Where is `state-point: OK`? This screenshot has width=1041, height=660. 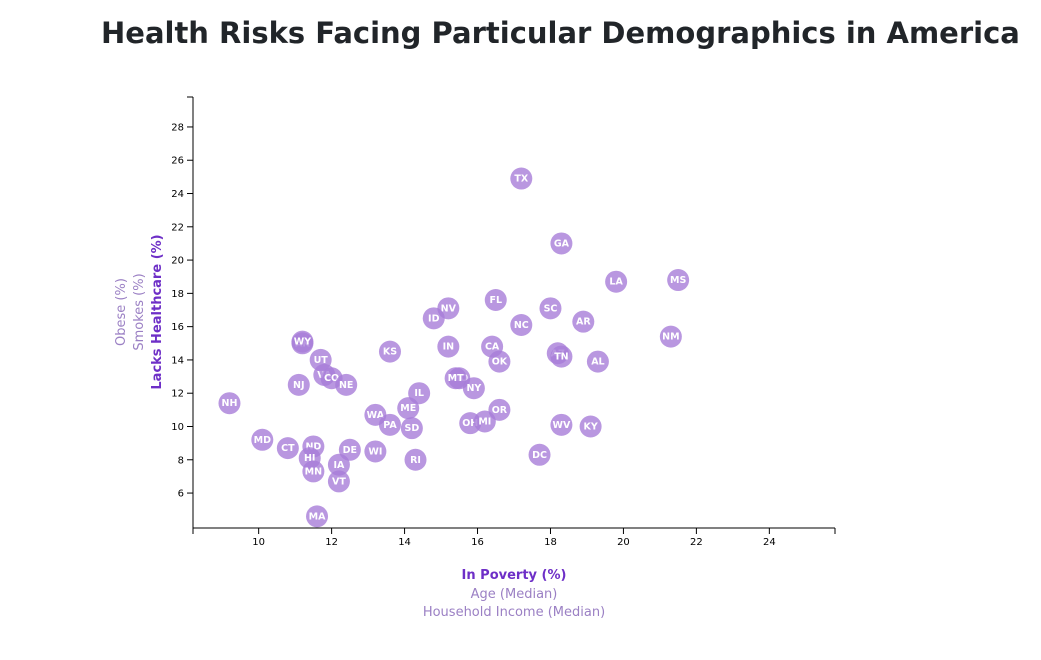 state-point: OK is located at coordinates (499, 361).